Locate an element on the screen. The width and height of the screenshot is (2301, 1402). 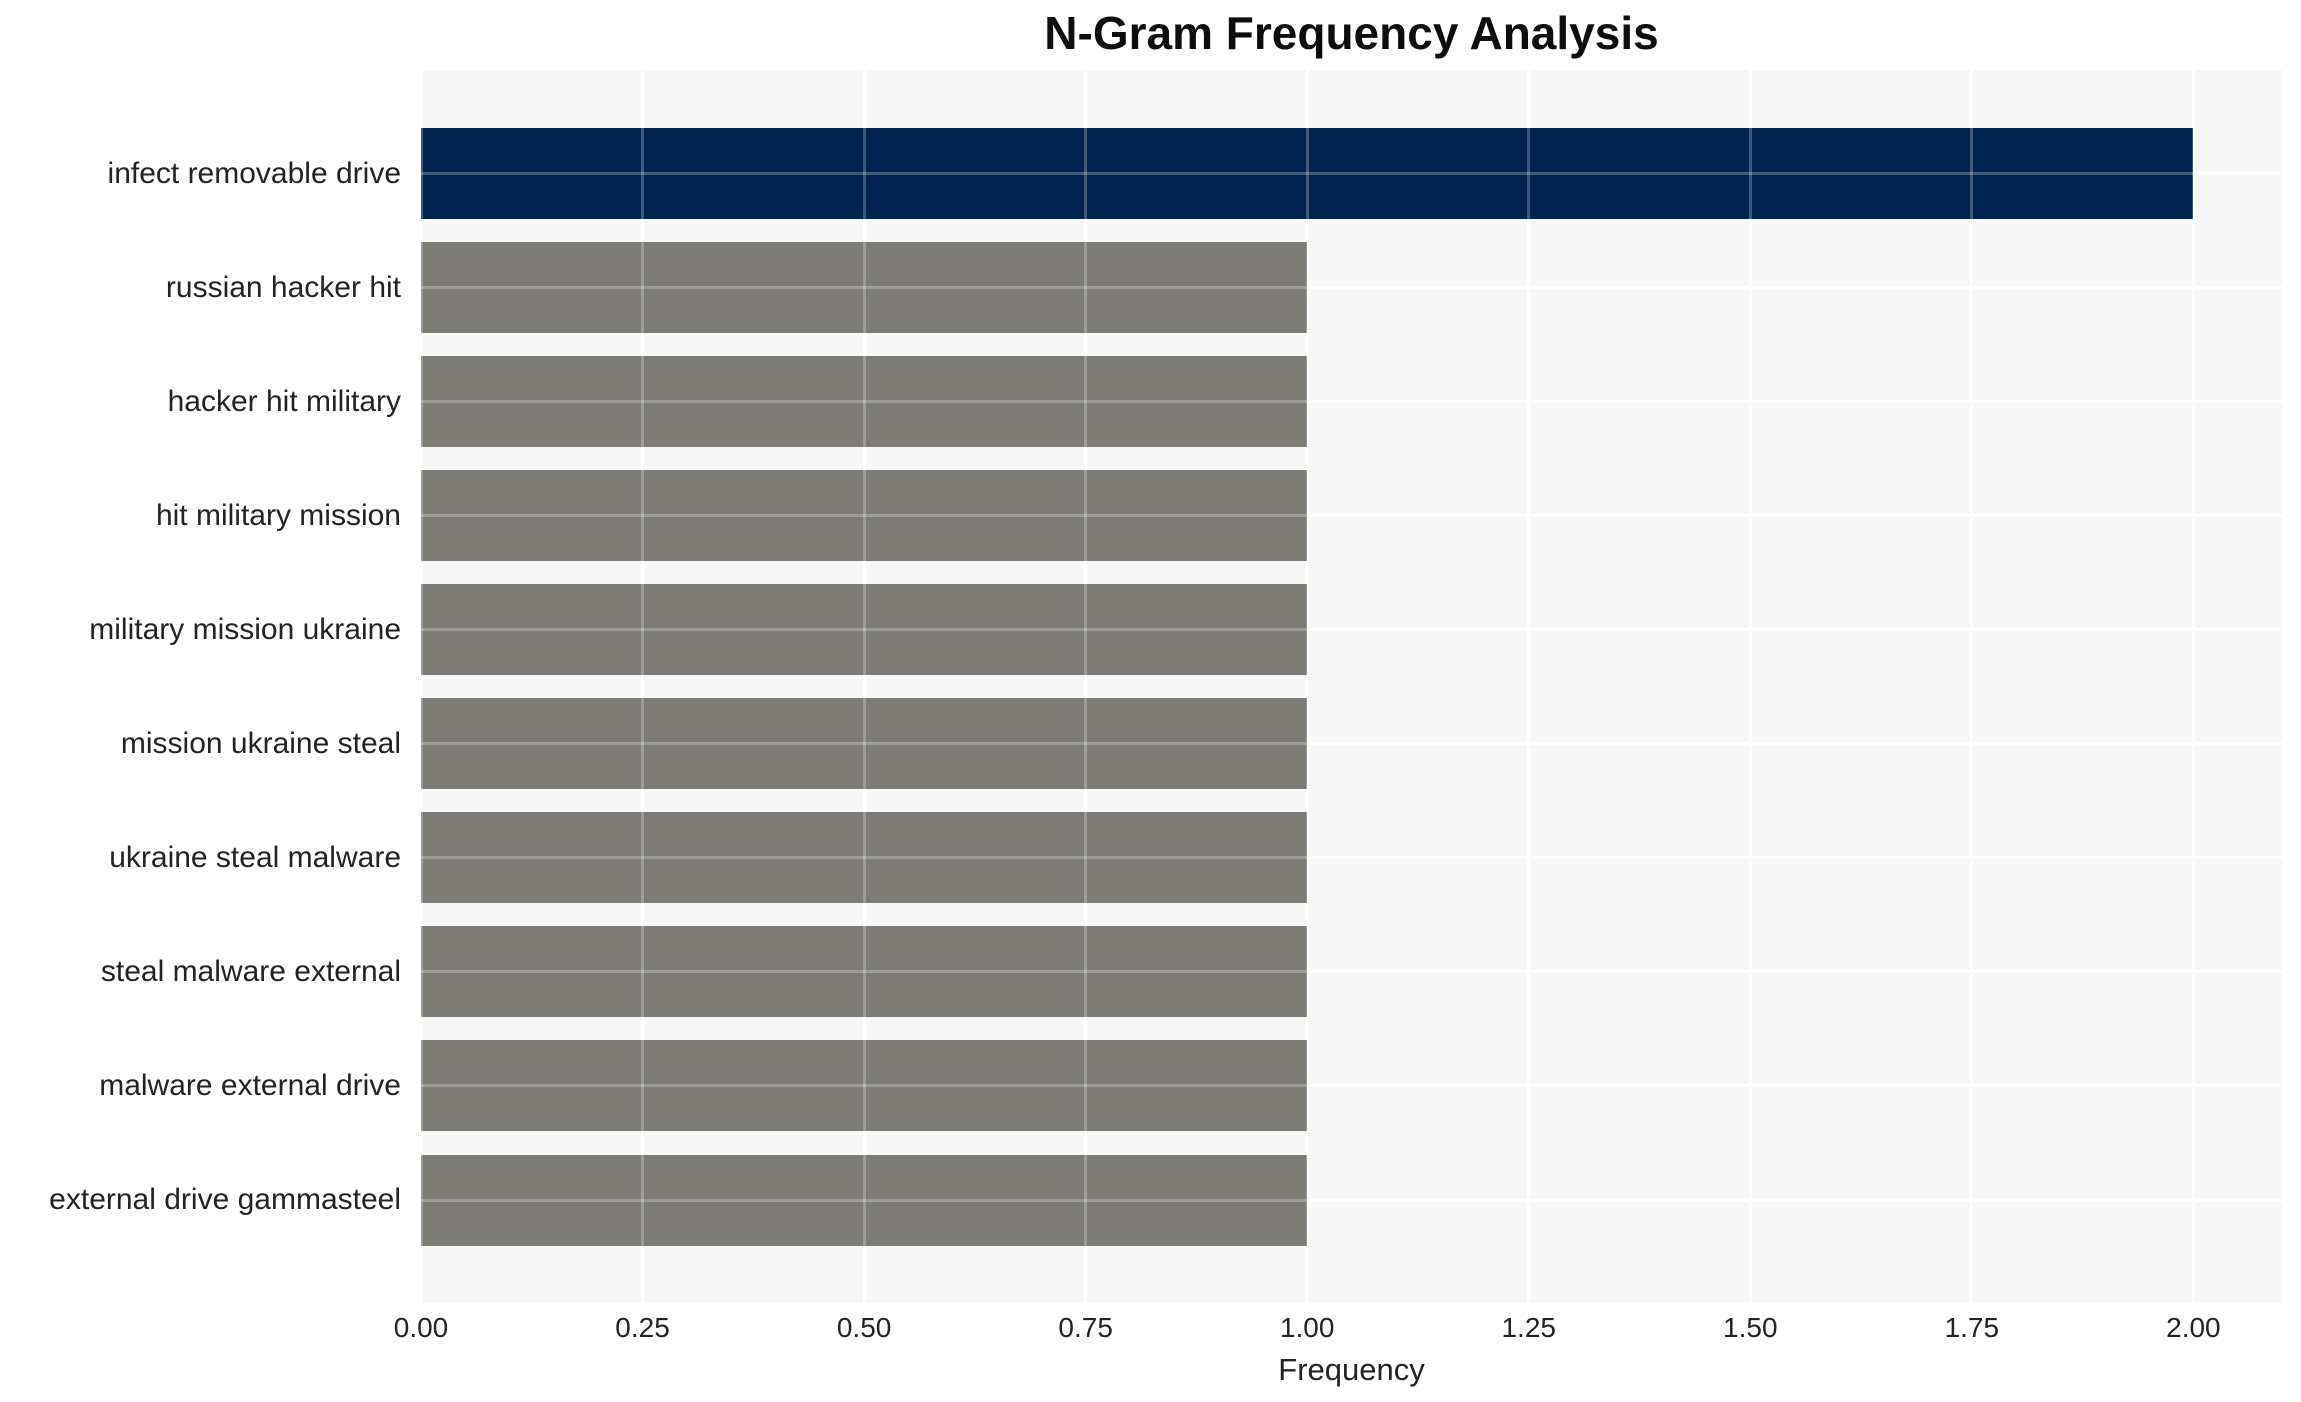
y-tick-label: ukraine steal malware is located at coordinates (255, 857).